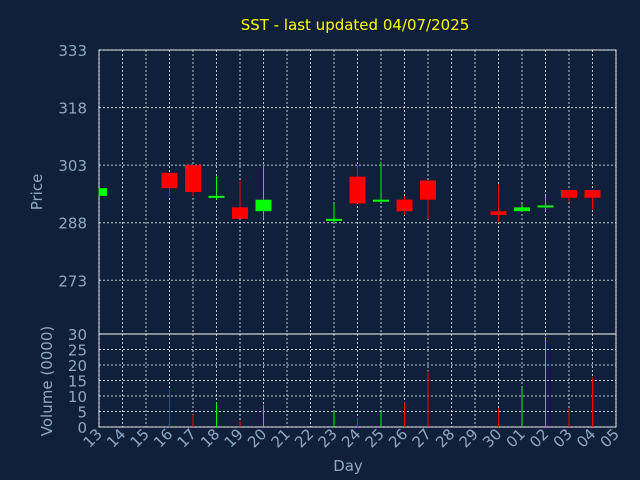 The width and height of the screenshot is (640, 480). What do you see at coordinates (586, 438) in the screenshot?
I see `x-tick-label: 04` at bounding box center [586, 438].